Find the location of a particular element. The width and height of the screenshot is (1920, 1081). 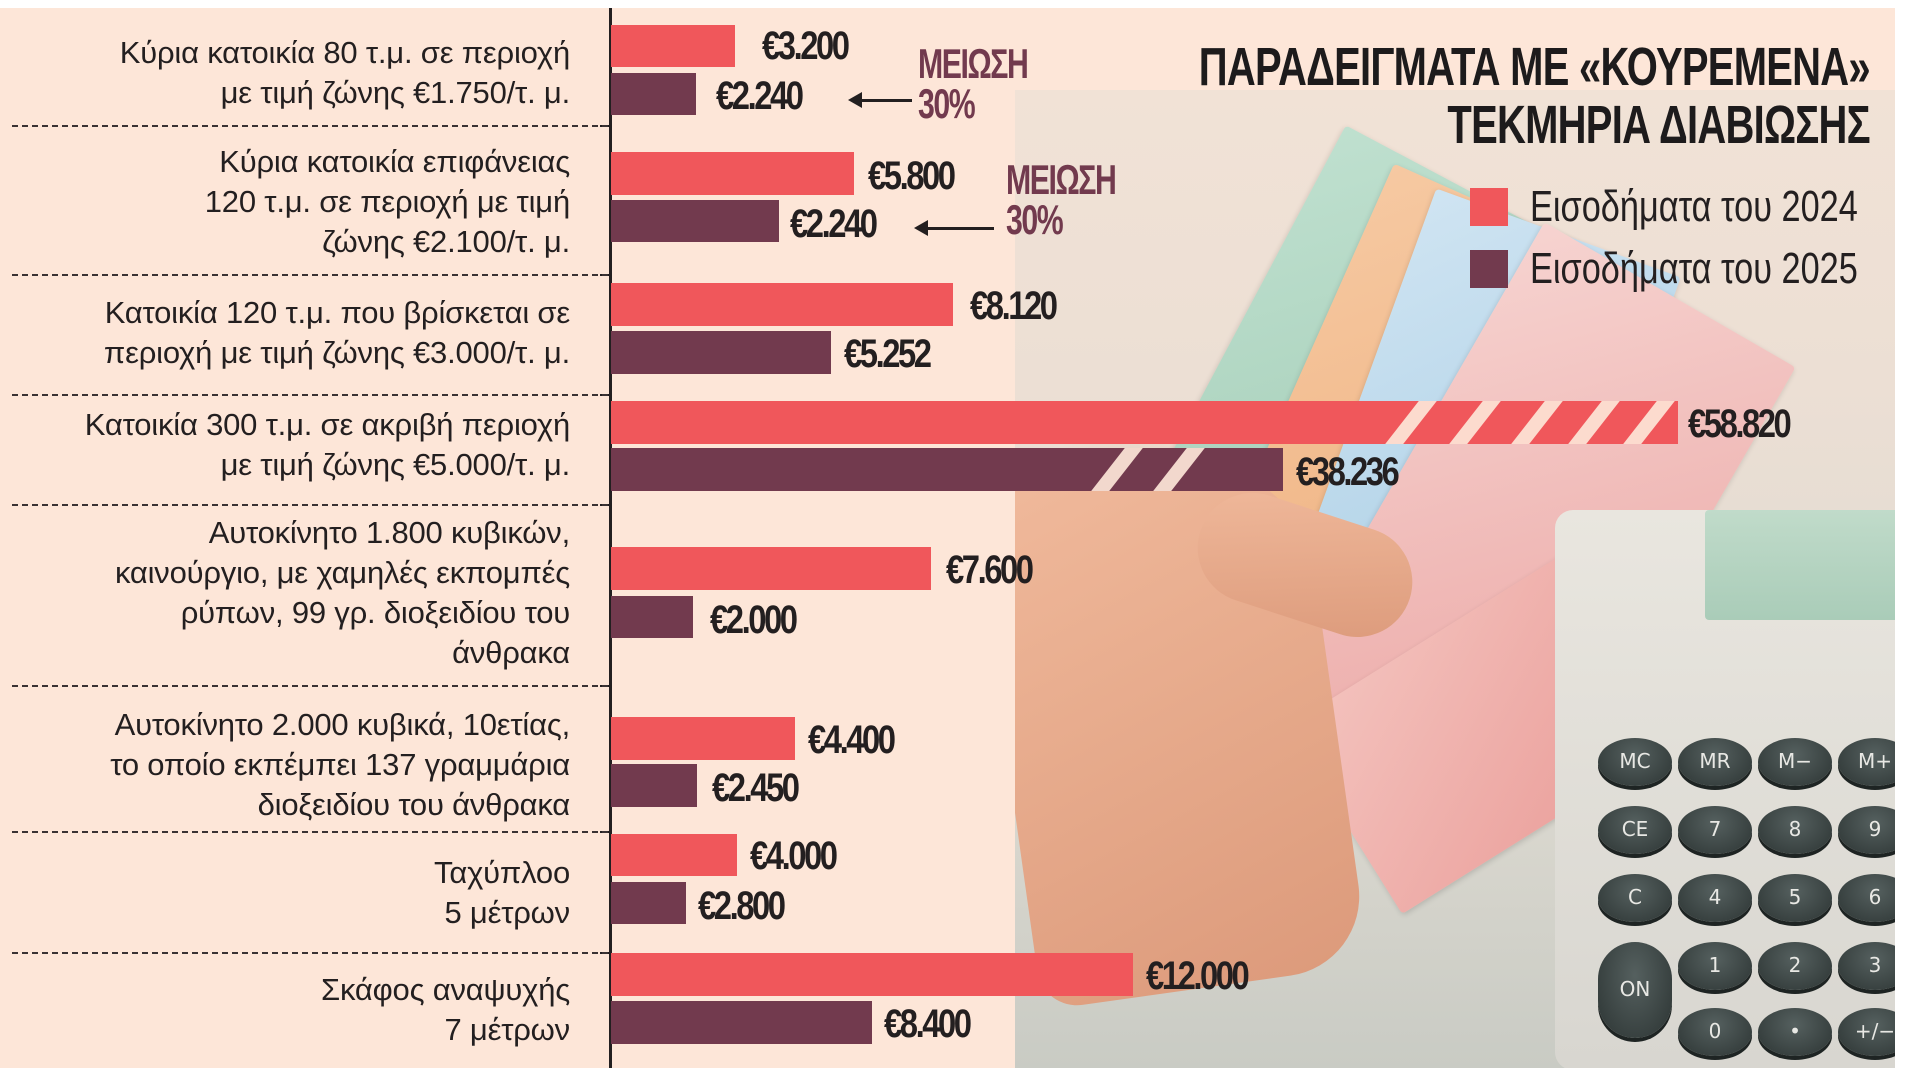

row-label-line: 120 τ.μ. σε περιοχή με τιμή is located at coordinates (387, 201).